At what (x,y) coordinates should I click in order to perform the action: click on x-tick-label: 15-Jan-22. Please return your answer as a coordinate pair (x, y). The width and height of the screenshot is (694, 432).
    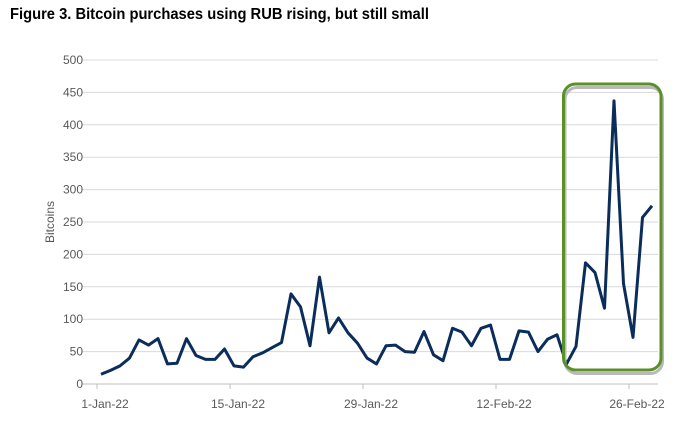
    Looking at the image, I should click on (238, 404).